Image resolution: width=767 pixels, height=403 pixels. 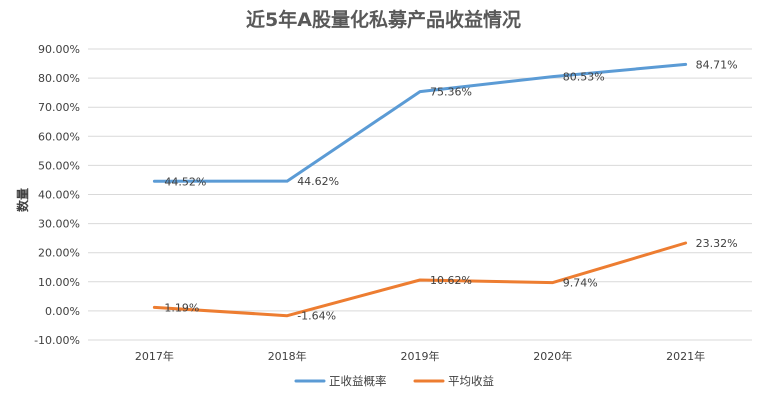 I want to click on y-axis-label: 数量, so click(x=22, y=200).